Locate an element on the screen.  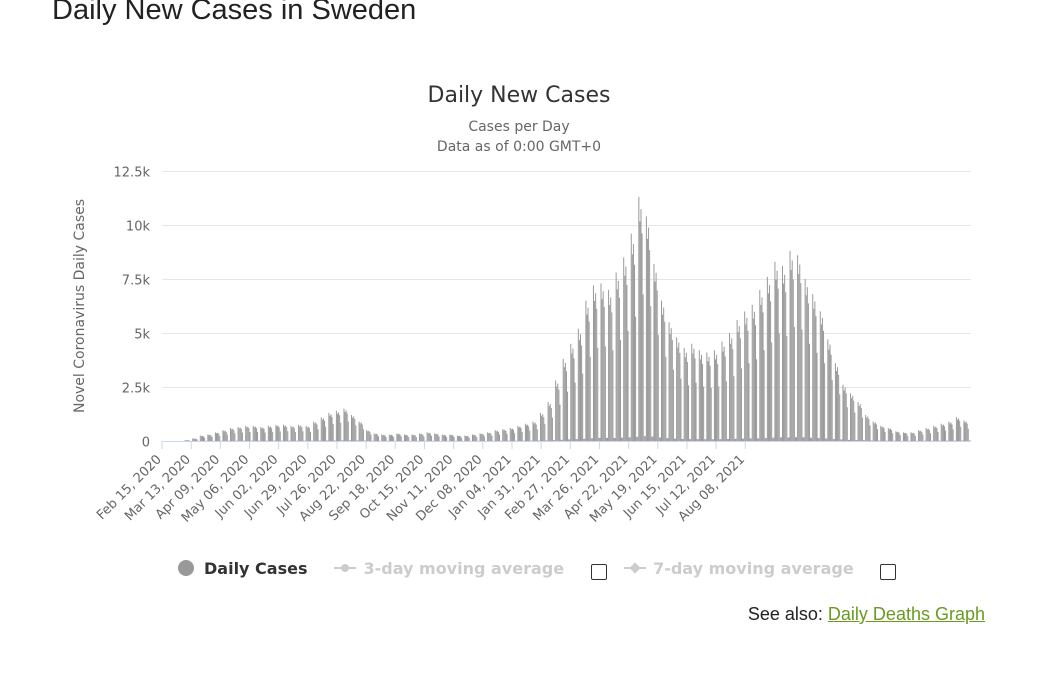
legend-item-3day-average: 3-day moving average is located at coordinates (449, 568).